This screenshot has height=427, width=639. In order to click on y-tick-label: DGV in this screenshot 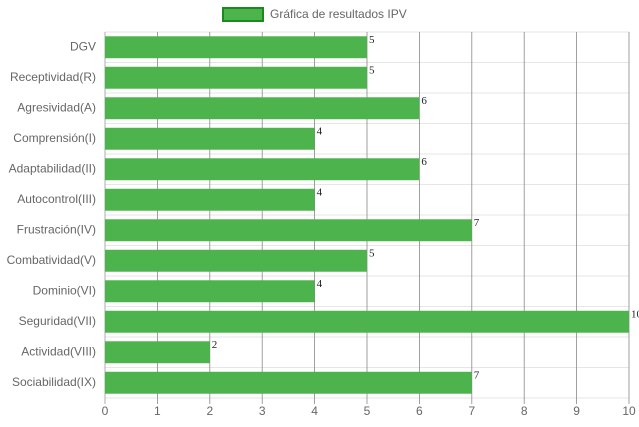, I will do `click(83, 46)`.